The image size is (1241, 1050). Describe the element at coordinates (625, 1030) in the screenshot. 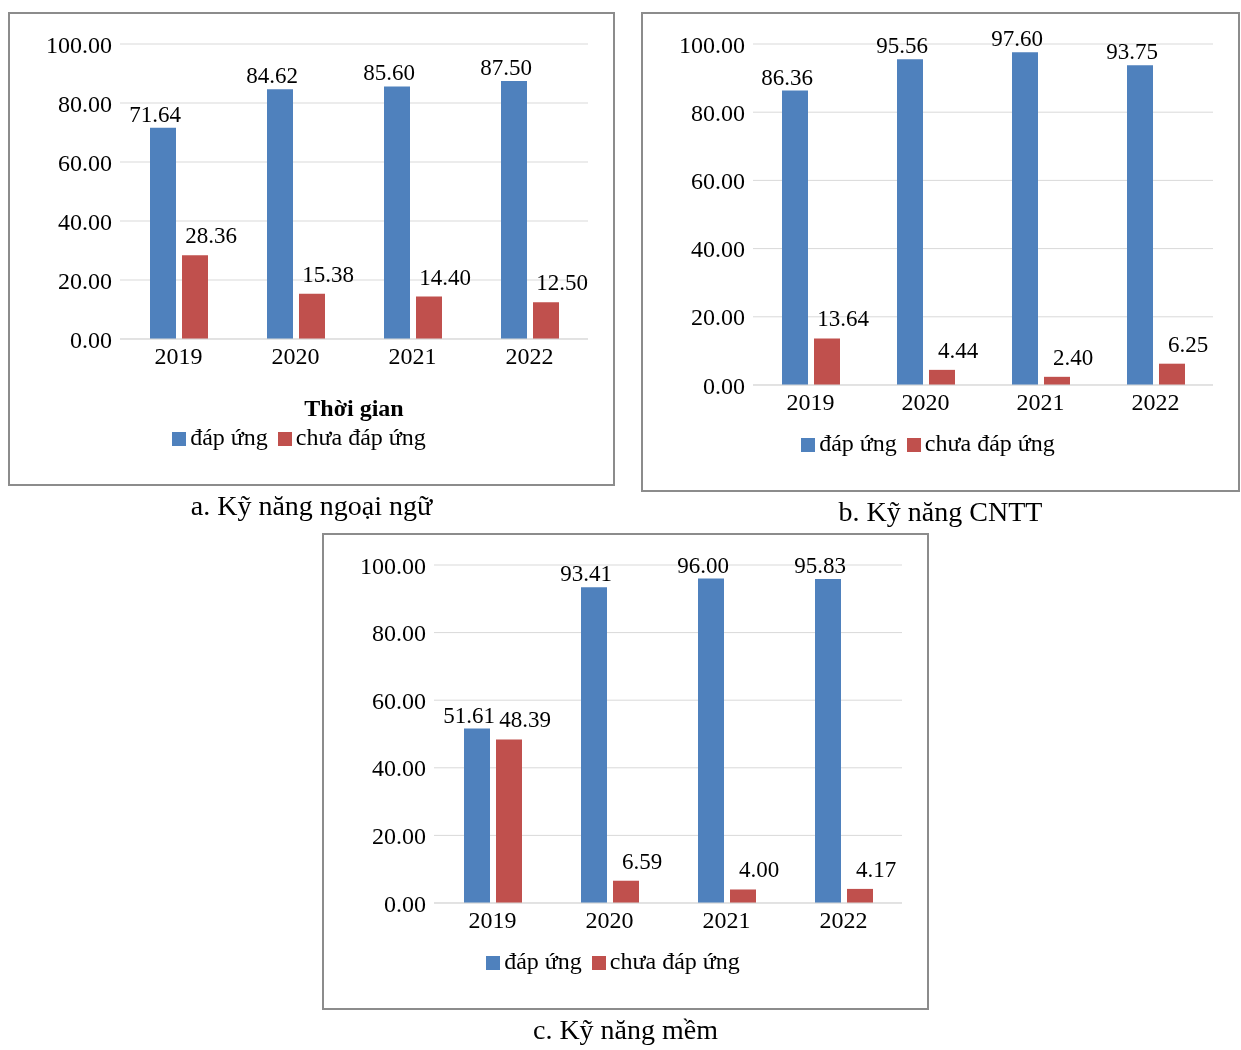

I see `text: c. Kỹ năng mềm` at that location.